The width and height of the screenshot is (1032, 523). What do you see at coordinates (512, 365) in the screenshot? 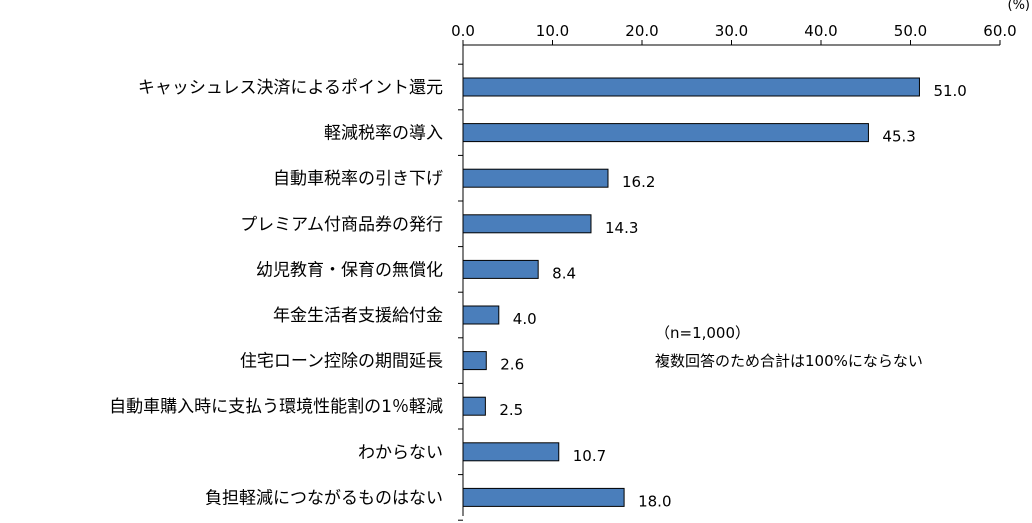
I see `value-label: 2.6` at bounding box center [512, 365].